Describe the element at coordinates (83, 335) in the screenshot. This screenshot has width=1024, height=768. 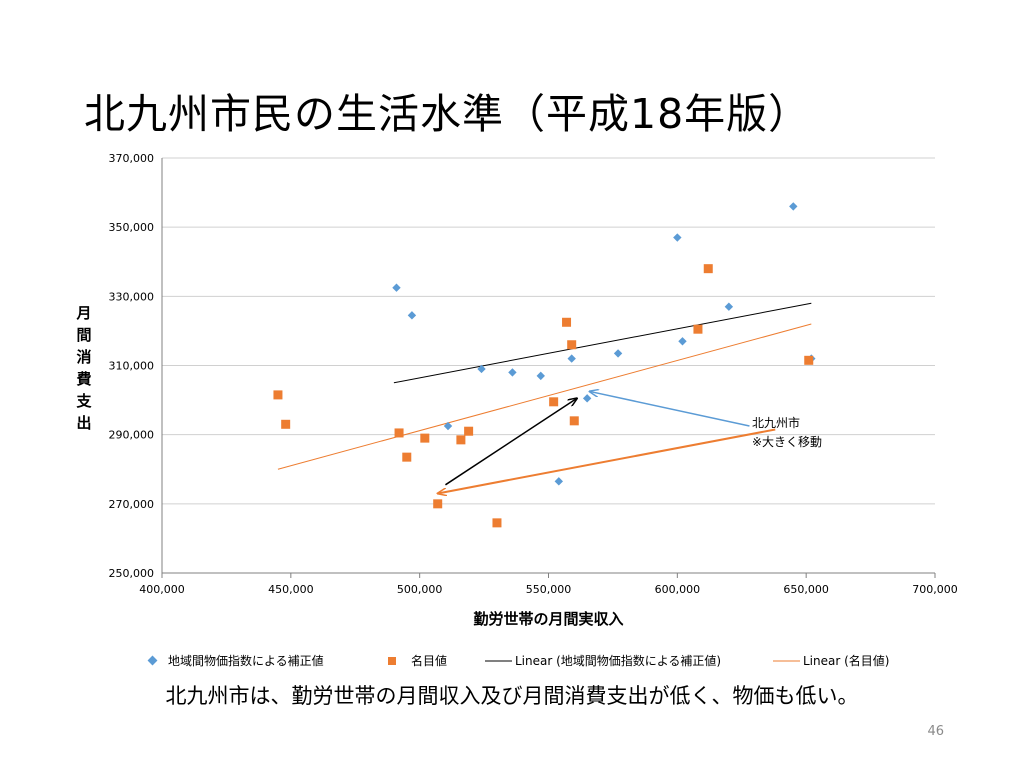
I see `y-axis-label-char: 間` at that location.